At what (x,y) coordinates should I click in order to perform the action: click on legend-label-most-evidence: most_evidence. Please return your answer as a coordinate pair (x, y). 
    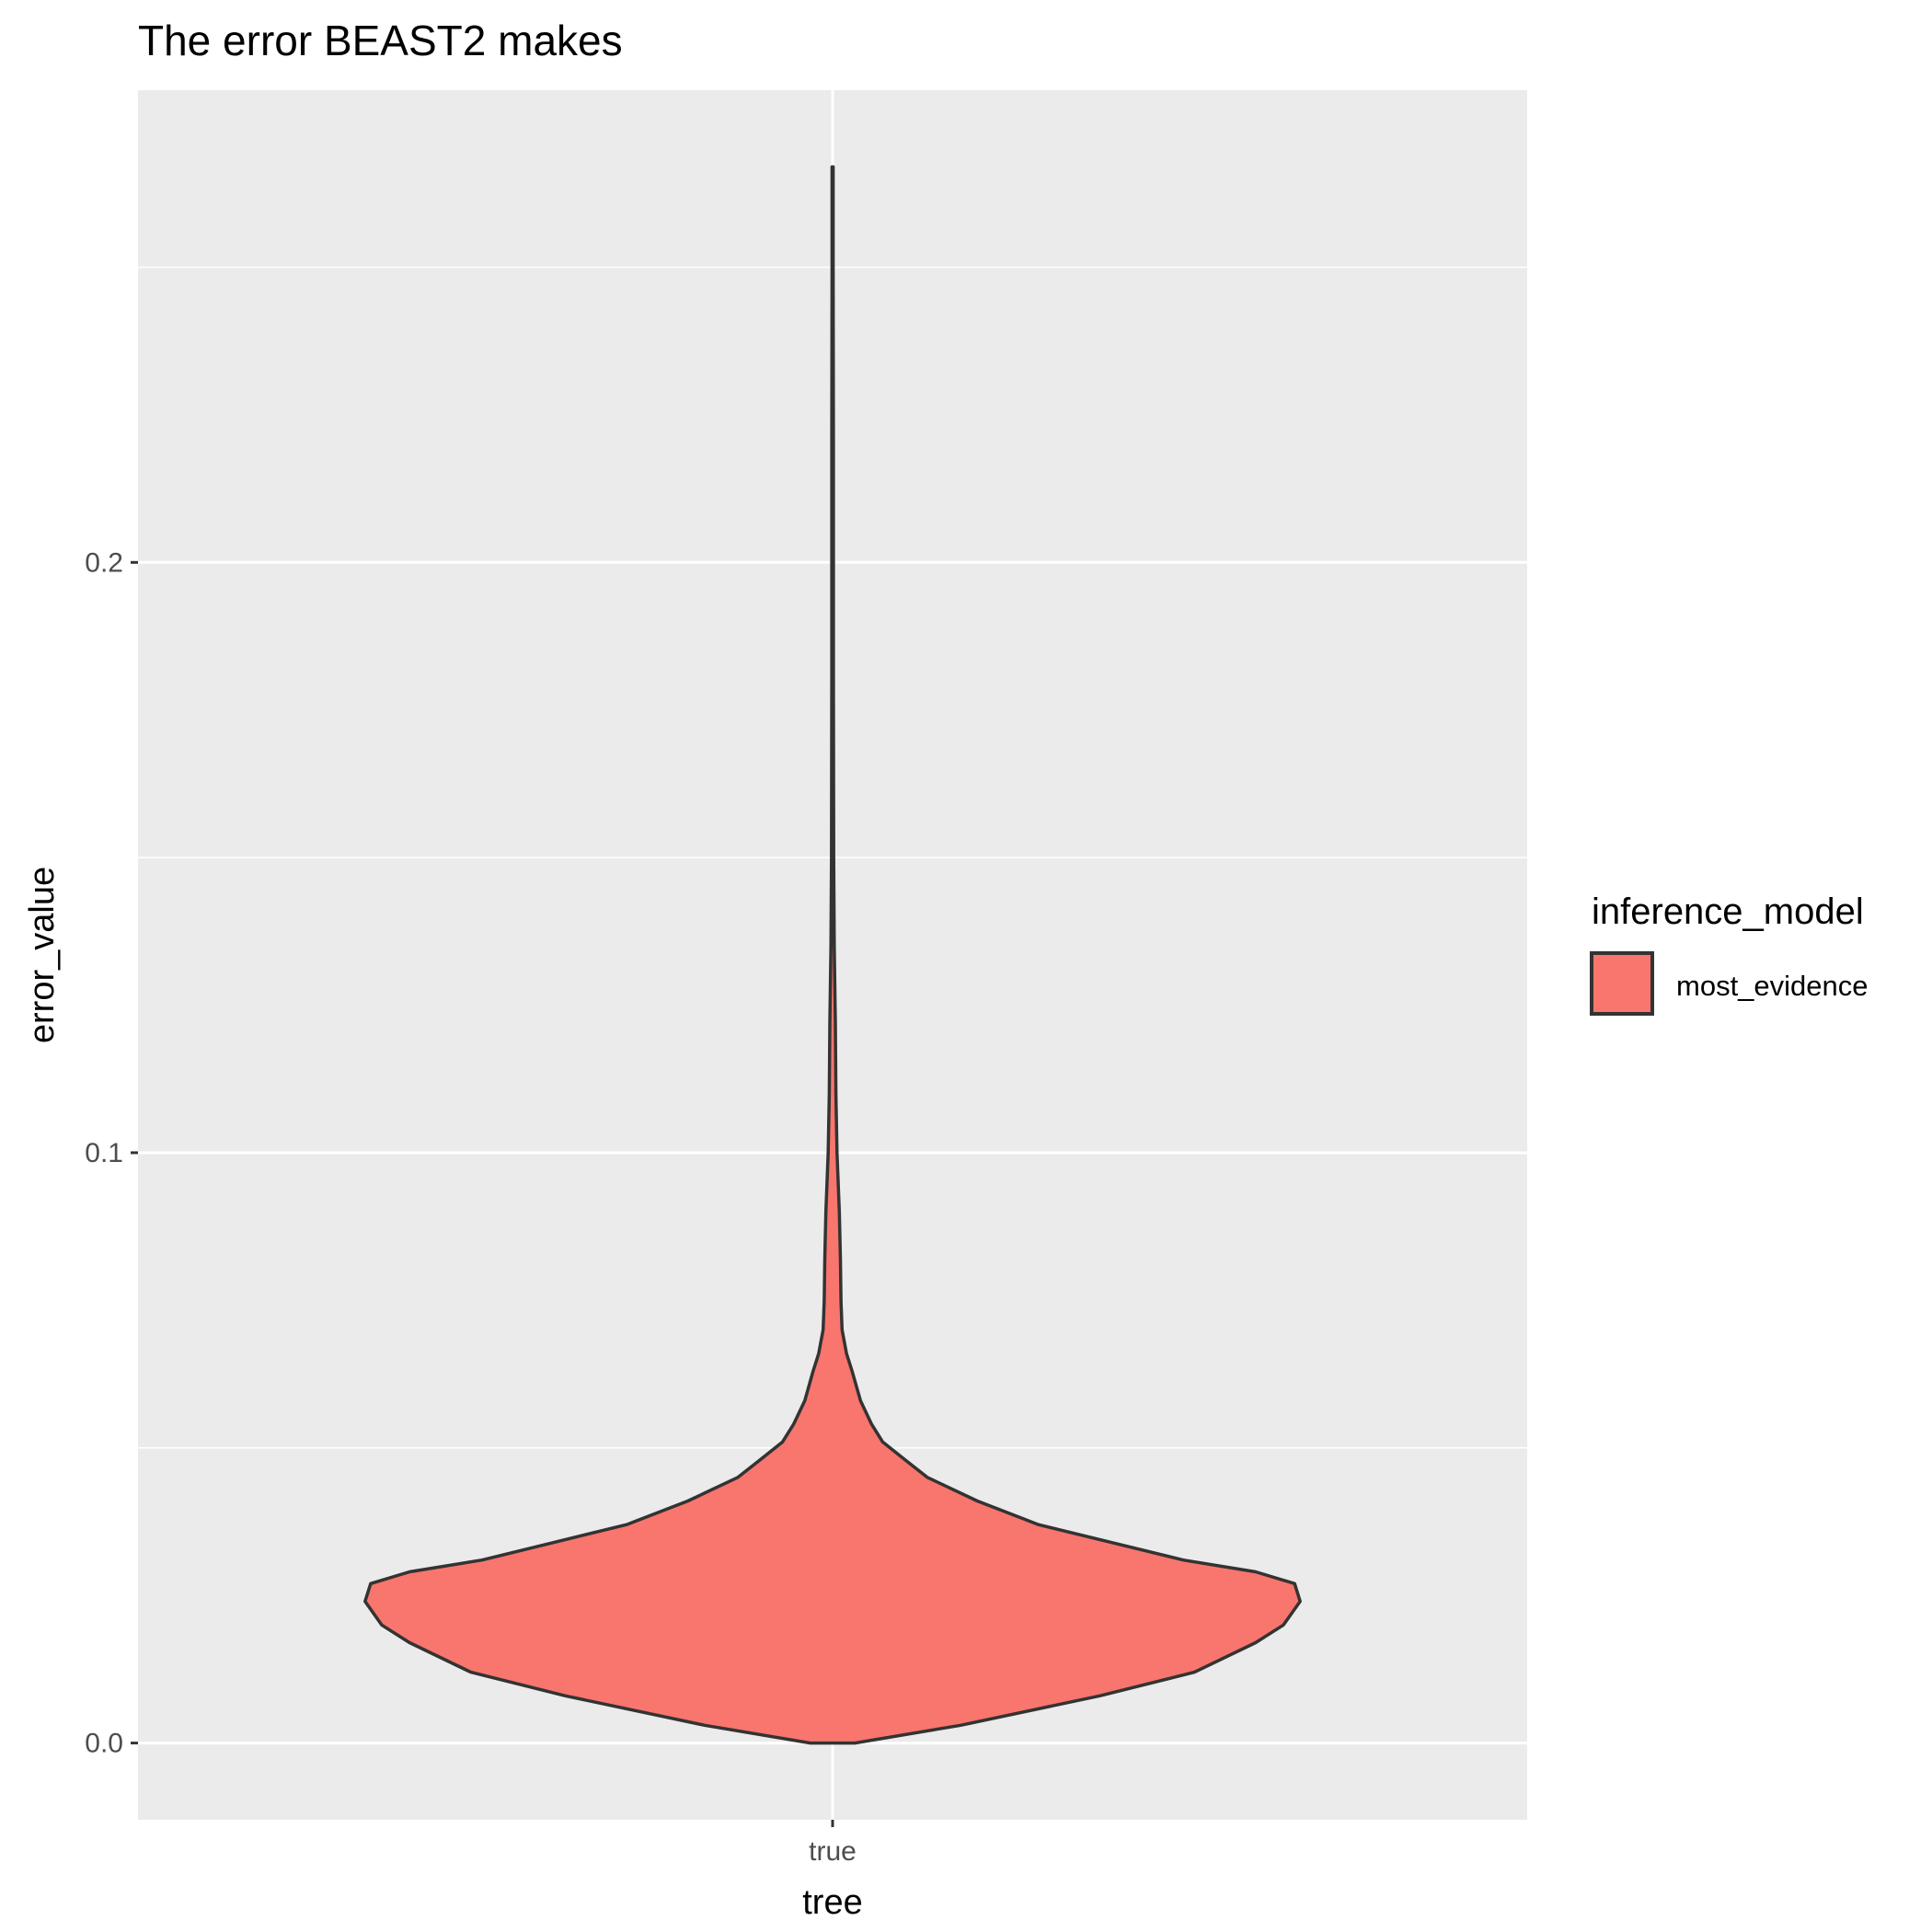
    Looking at the image, I should click on (1772, 986).